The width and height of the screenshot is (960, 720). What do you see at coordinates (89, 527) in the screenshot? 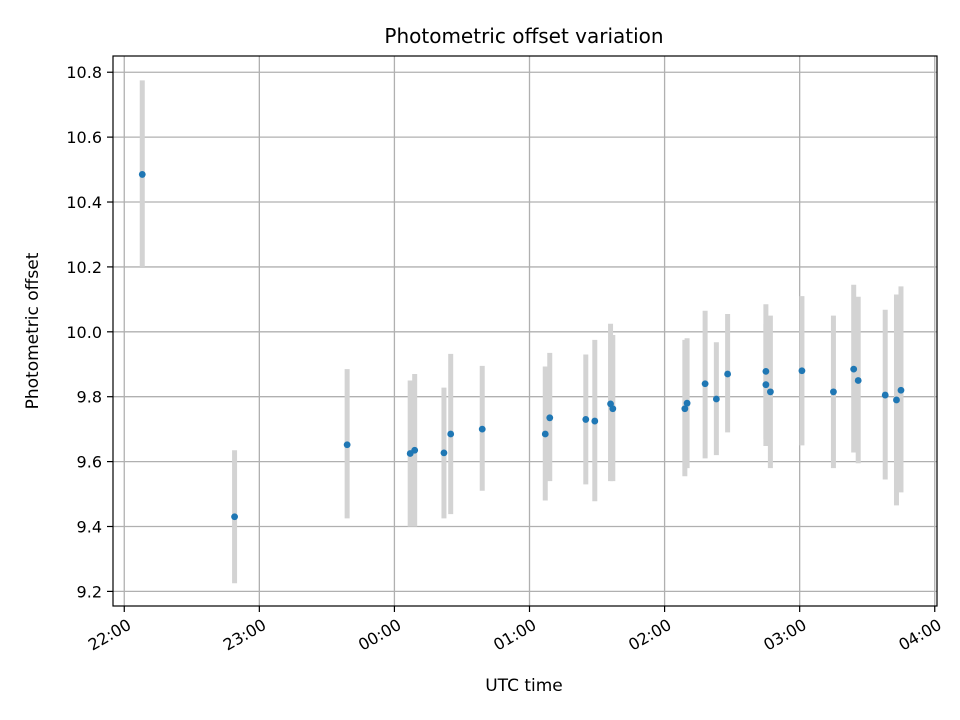
I see `y-tick-label: 9.4` at bounding box center [89, 527].